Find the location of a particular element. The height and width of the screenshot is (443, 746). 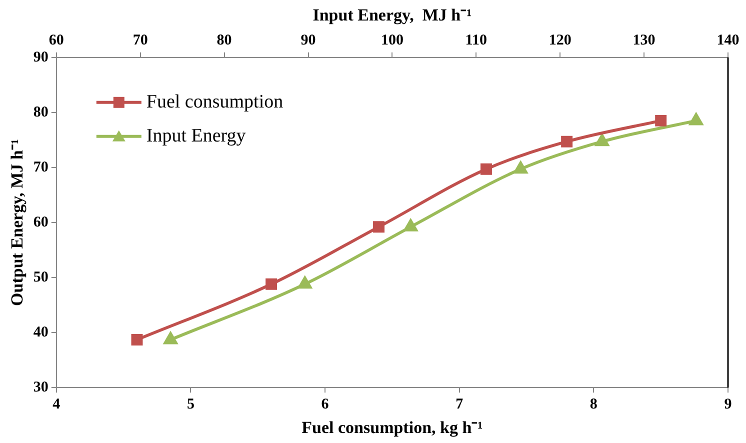

x-tick-label: 4 is located at coordinates (56, 404).